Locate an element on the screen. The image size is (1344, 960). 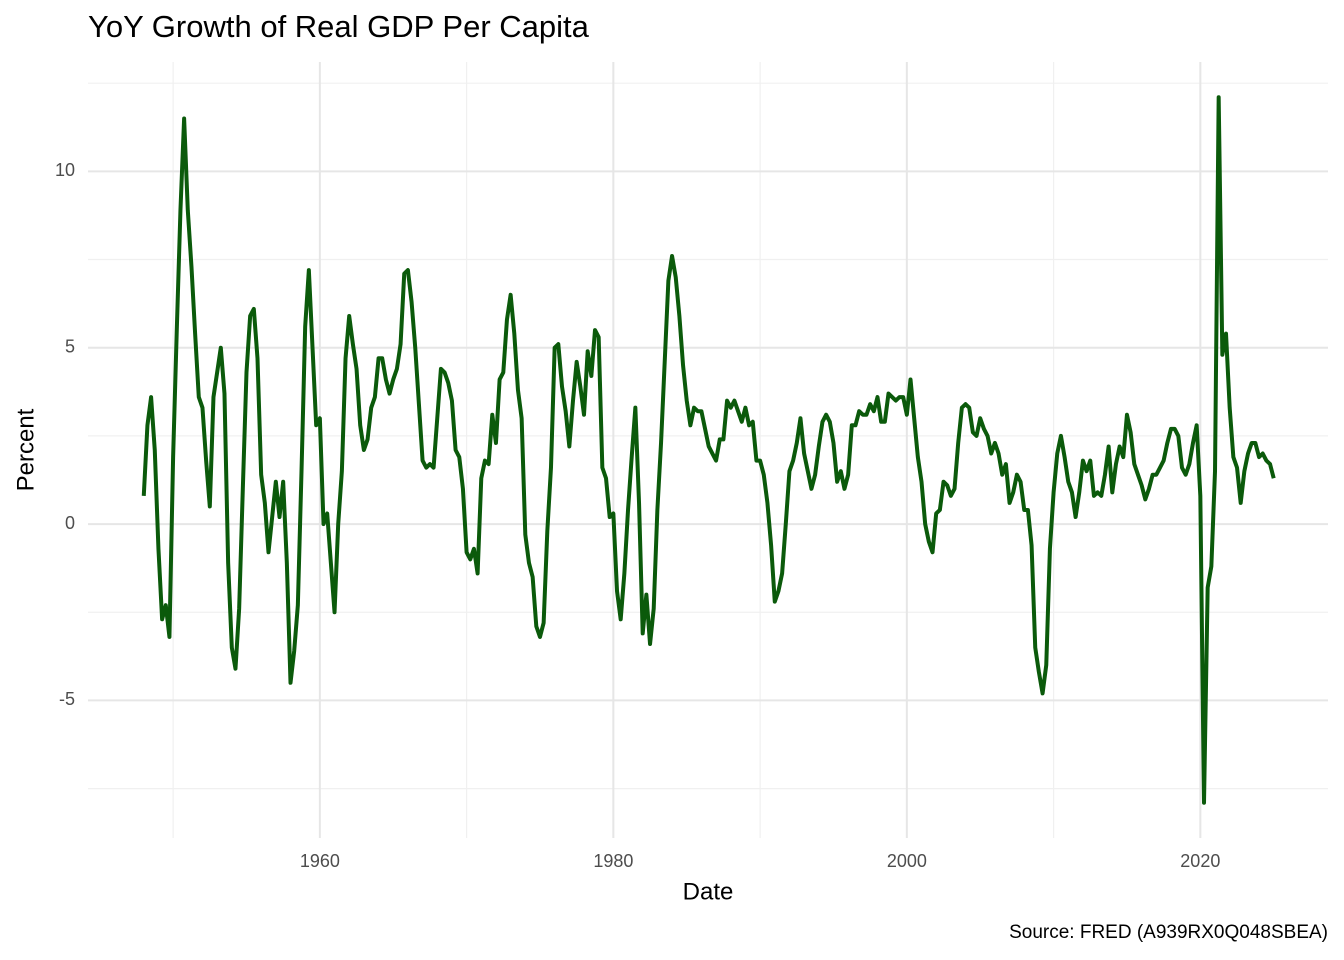
x-tick-label: 1980 is located at coordinates (613, 861).